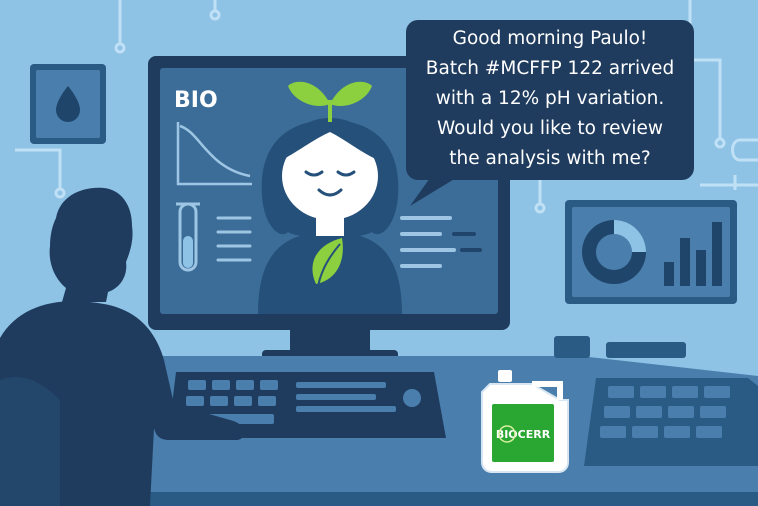 The height and width of the screenshot is (506, 758). I want to click on biocerr-logo: BIOCERR, so click(523, 434).